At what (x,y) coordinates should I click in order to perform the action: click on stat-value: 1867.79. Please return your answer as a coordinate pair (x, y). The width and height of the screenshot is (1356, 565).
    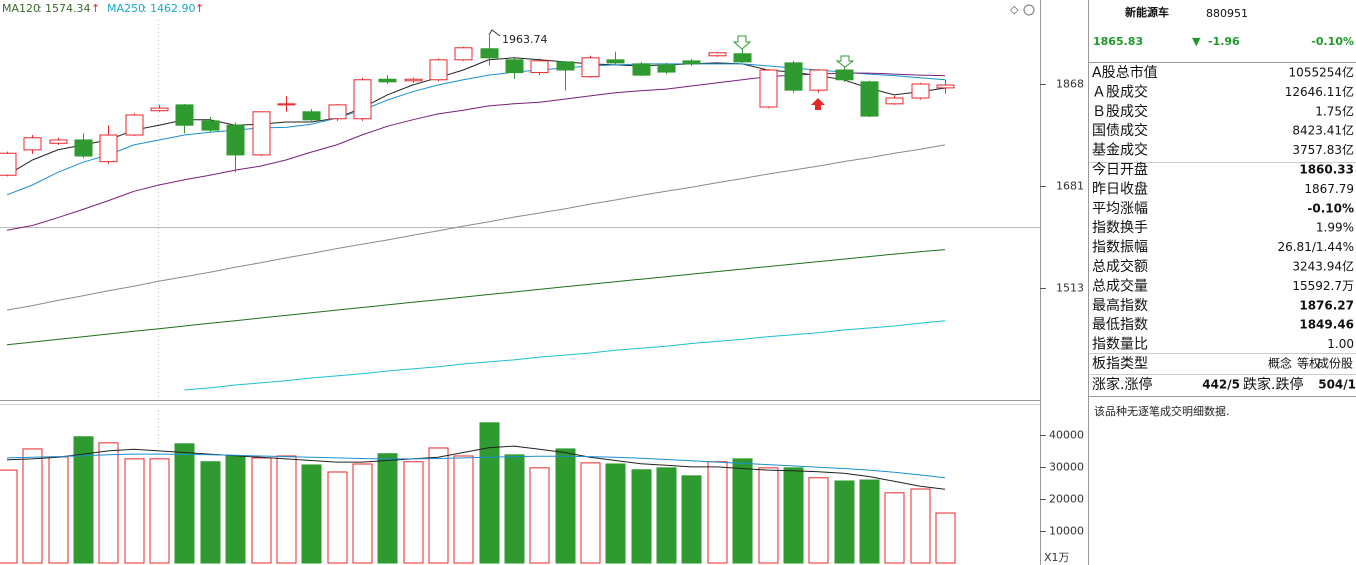
    Looking at the image, I should click on (1329, 189).